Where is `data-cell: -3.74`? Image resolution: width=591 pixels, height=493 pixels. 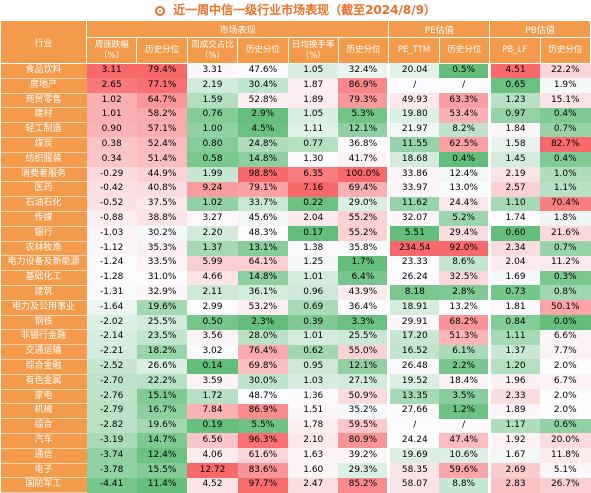 data-cell: -3.74 is located at coordinates (111, 456).